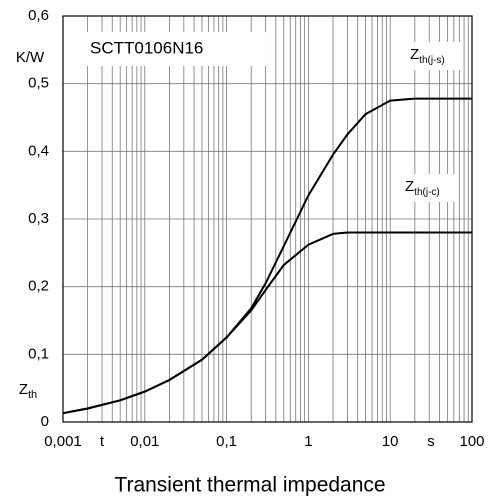 This screenshot has width=501, height=501. Describe the element at coordinates (45, 421) in the screenshot. I see `y-tick-label: 0` at that location.